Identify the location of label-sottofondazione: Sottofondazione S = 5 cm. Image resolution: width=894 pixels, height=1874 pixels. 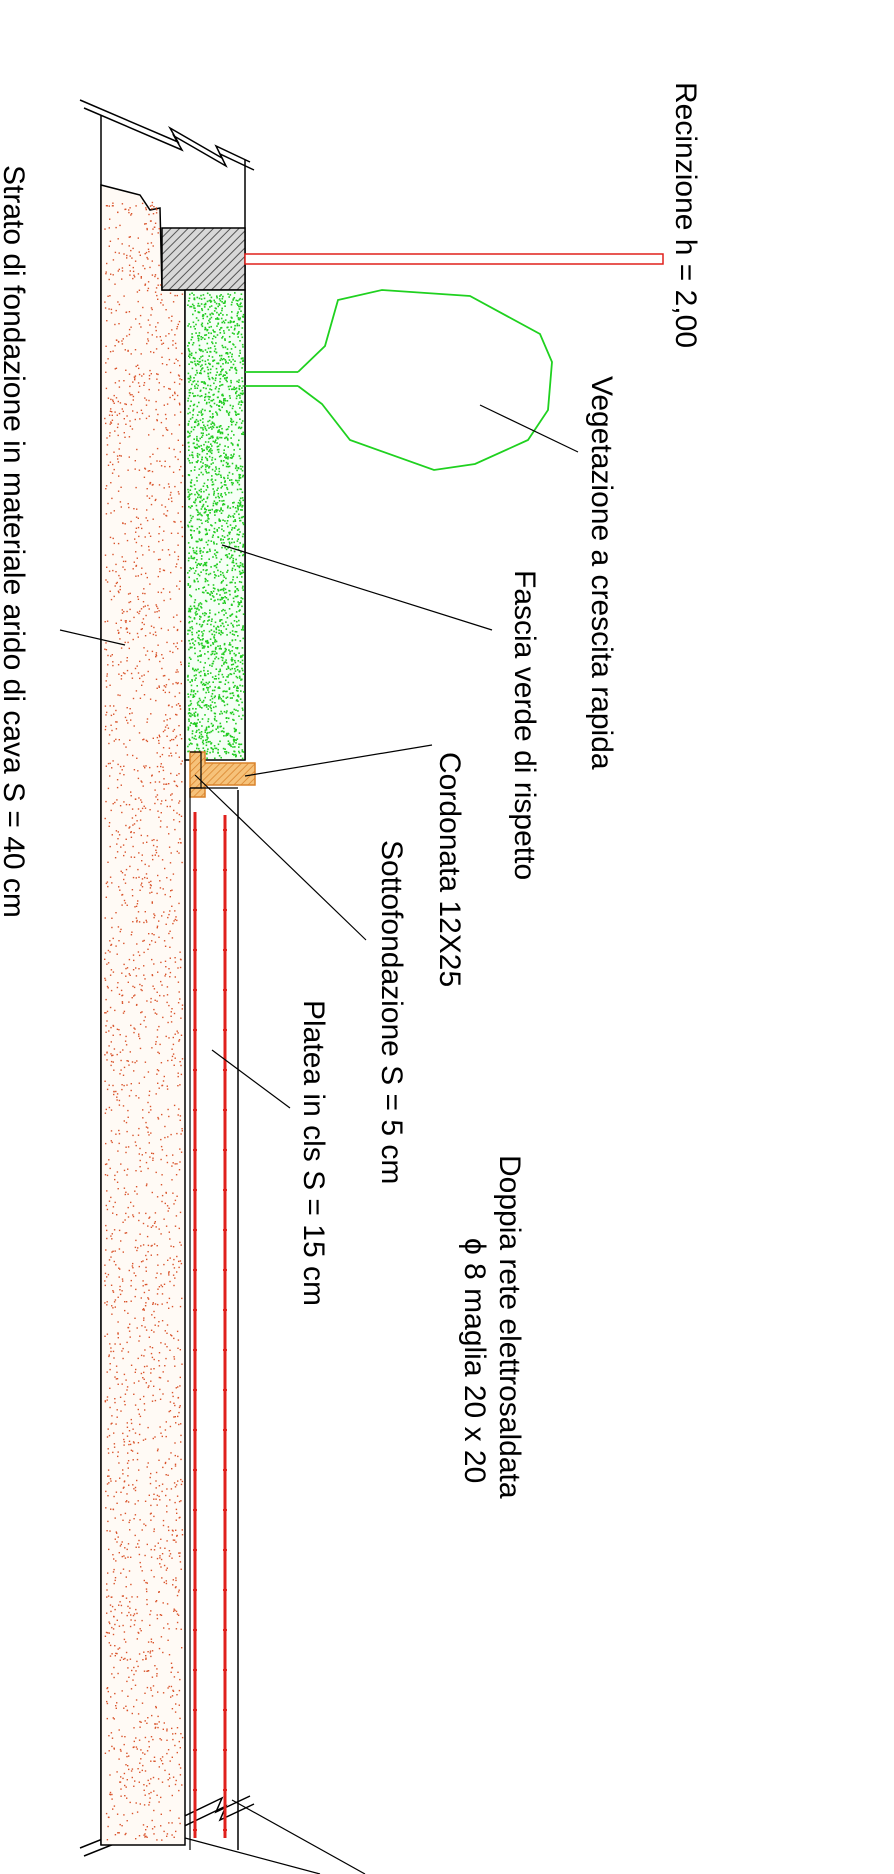
(391, 1012).